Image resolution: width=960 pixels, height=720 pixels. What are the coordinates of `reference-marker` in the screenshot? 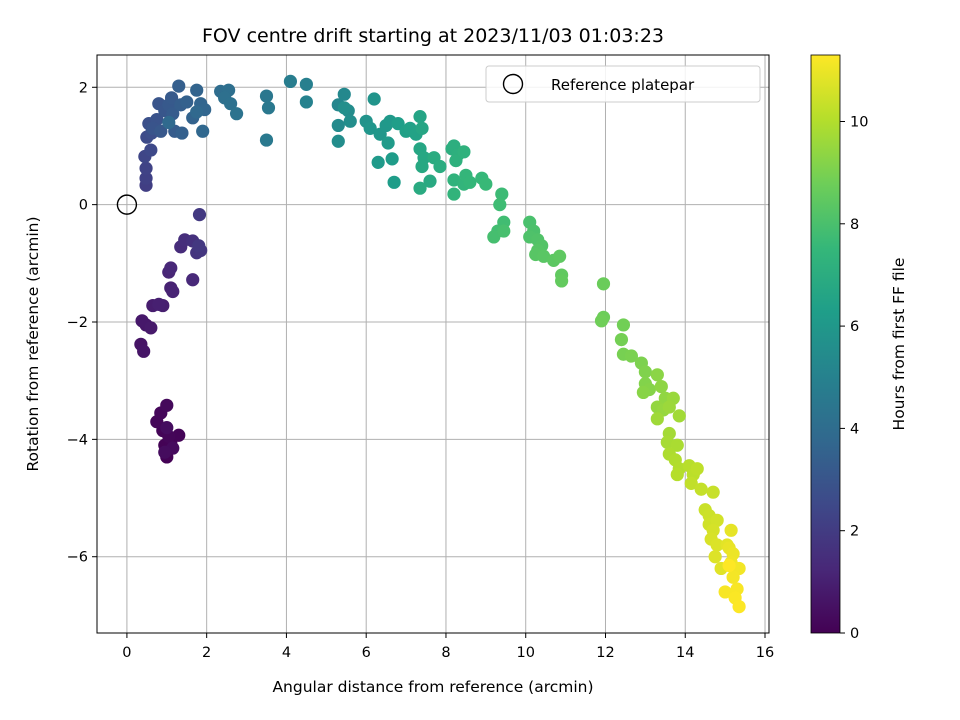 It's located at (127, 204).